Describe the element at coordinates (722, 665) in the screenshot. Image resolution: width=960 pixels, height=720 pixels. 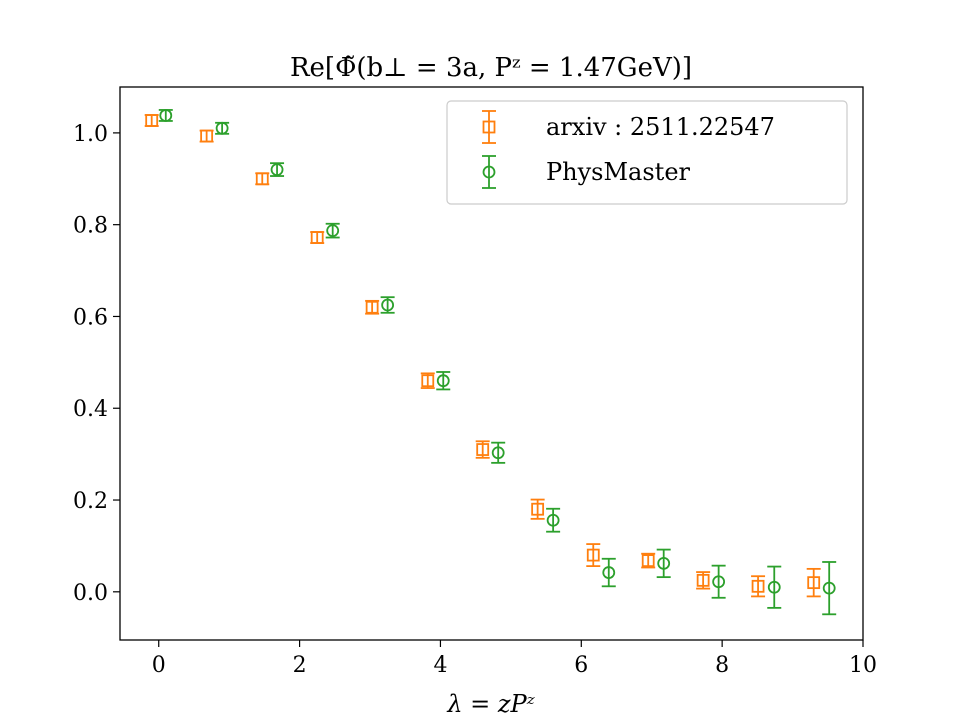
I see `x-tick-label: 8` at that location.